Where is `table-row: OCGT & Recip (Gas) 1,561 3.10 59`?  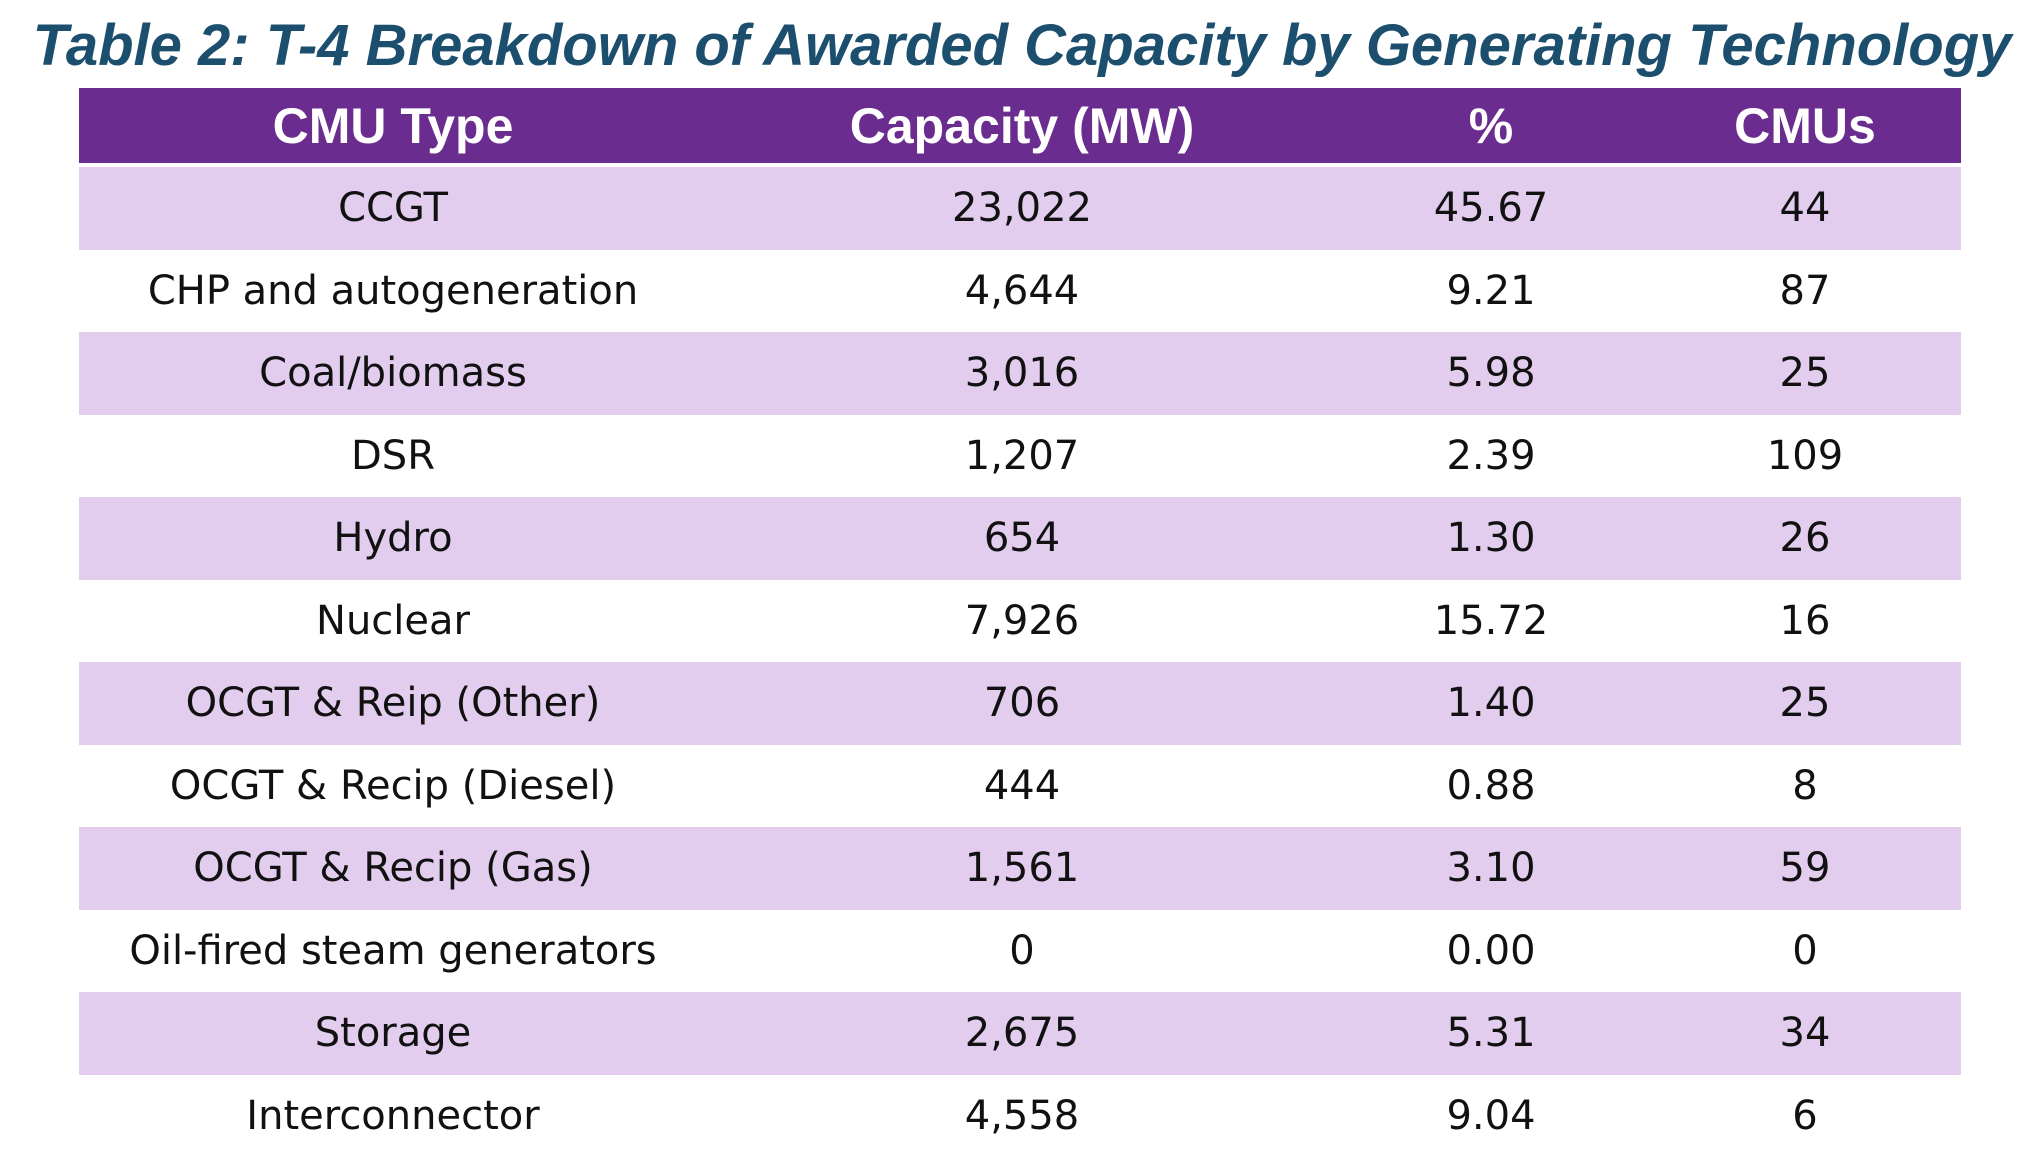
table-row: OCGT & Recip (Gas) 1,561 3.10 59 is located at coordinates (1020, 868).